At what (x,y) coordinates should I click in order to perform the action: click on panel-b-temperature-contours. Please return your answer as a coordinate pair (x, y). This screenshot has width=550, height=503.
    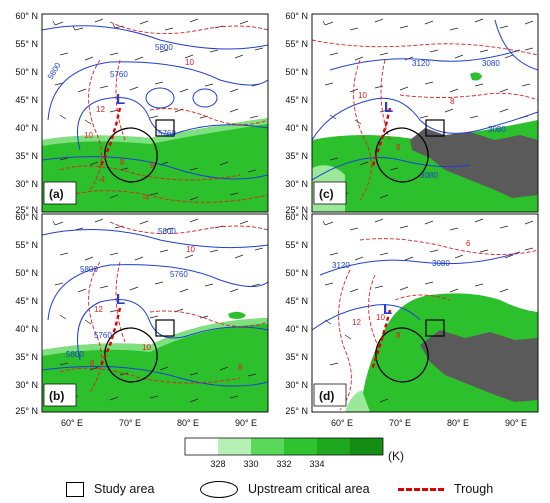
    Looking at the image, I should click on (163, 307).